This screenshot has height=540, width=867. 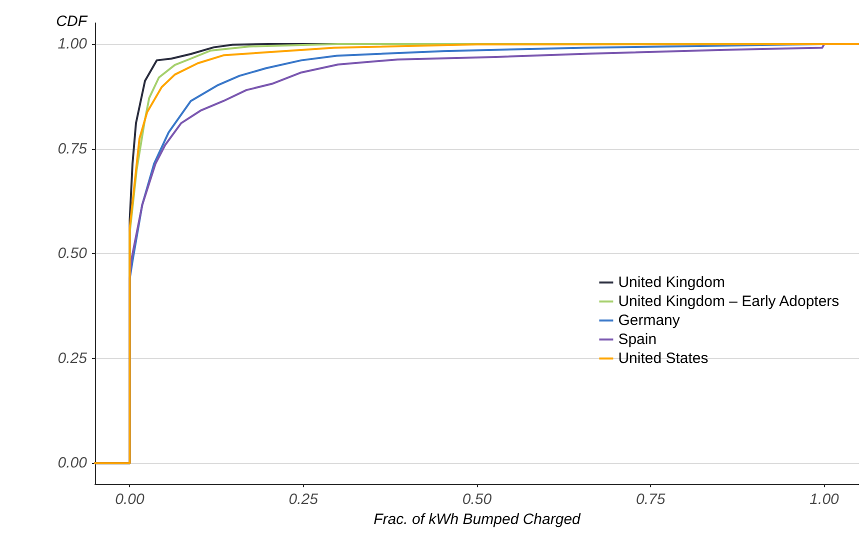 I want to click on x-axis-title: Frac. of kWh Bumped Charged, so click(x=478, y=519).